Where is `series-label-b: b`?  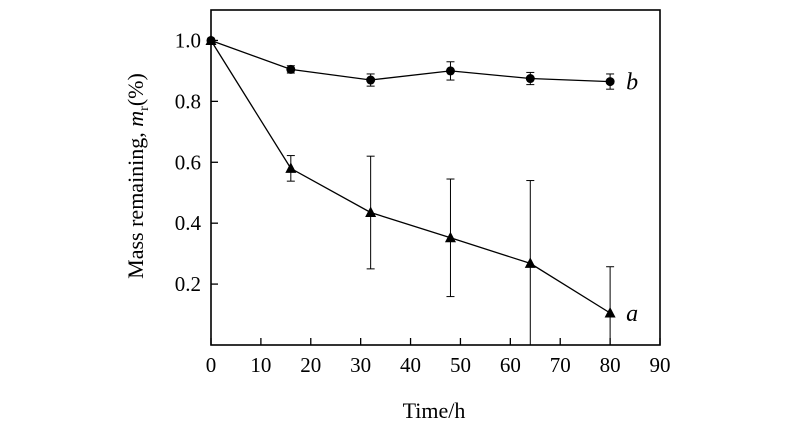 series-label-b: b is located at coordinates (632, 83).